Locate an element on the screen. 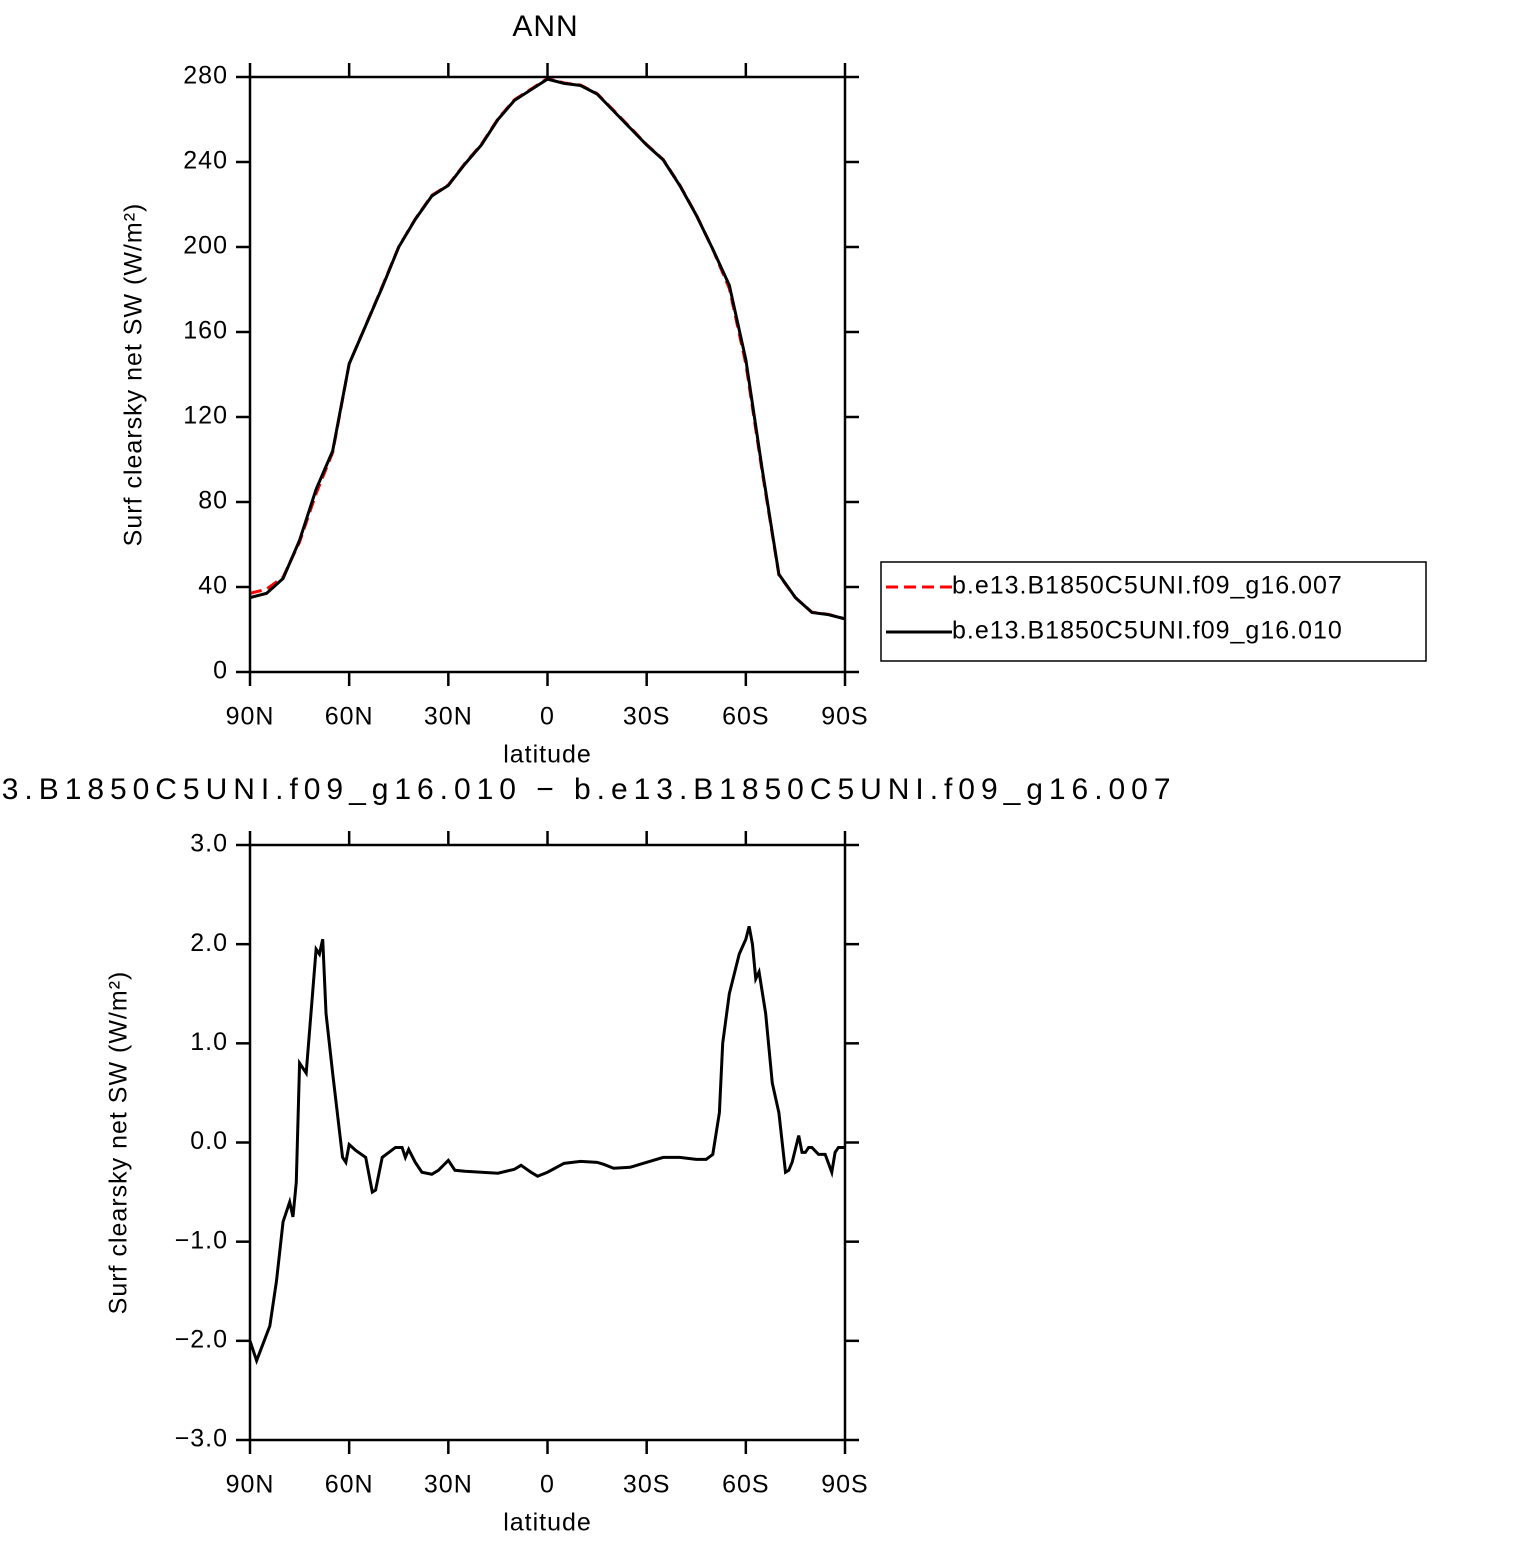  y-tick-label: 0.0 is located at coordinates (209, 1141).